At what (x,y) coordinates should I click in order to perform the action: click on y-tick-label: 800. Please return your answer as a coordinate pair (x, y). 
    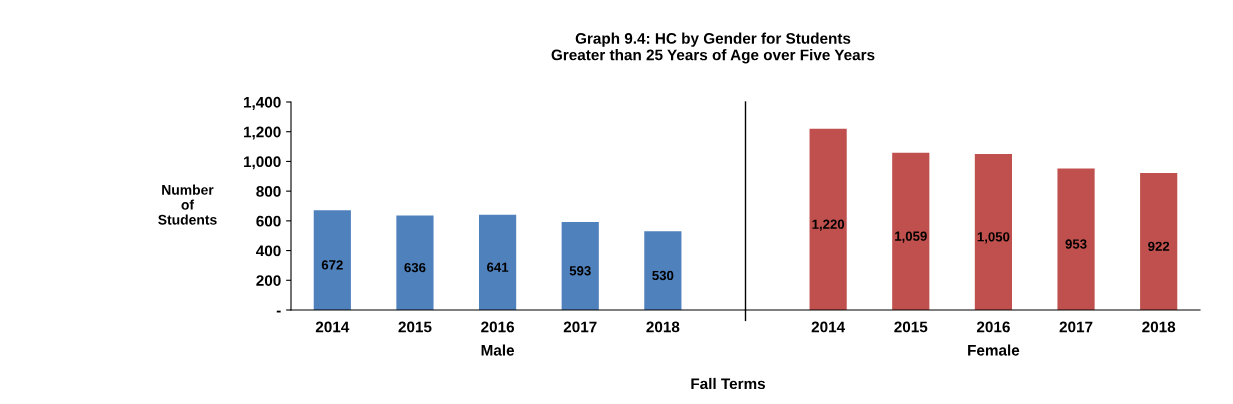
    Looking at the image, I should click on (268, 191).